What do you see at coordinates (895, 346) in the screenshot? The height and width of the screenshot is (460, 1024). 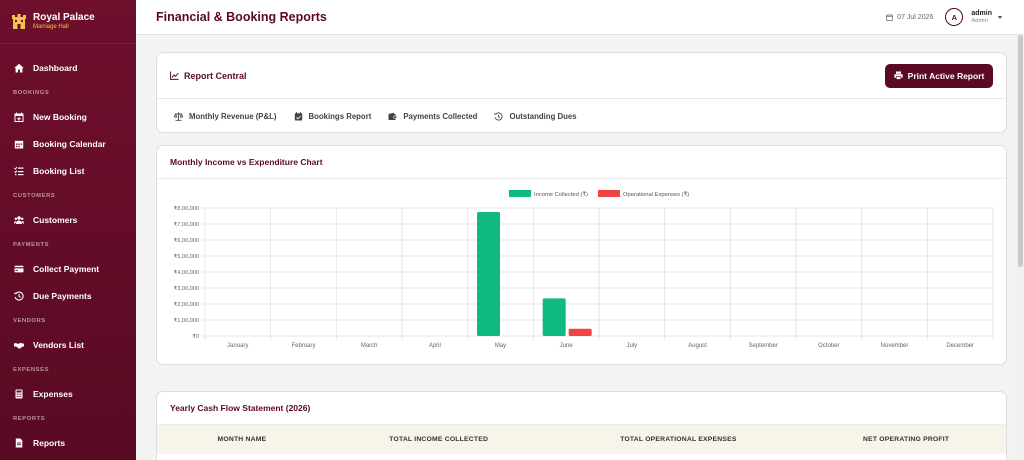 I see `x-tick-label: November` at bounding box center [895, 346].